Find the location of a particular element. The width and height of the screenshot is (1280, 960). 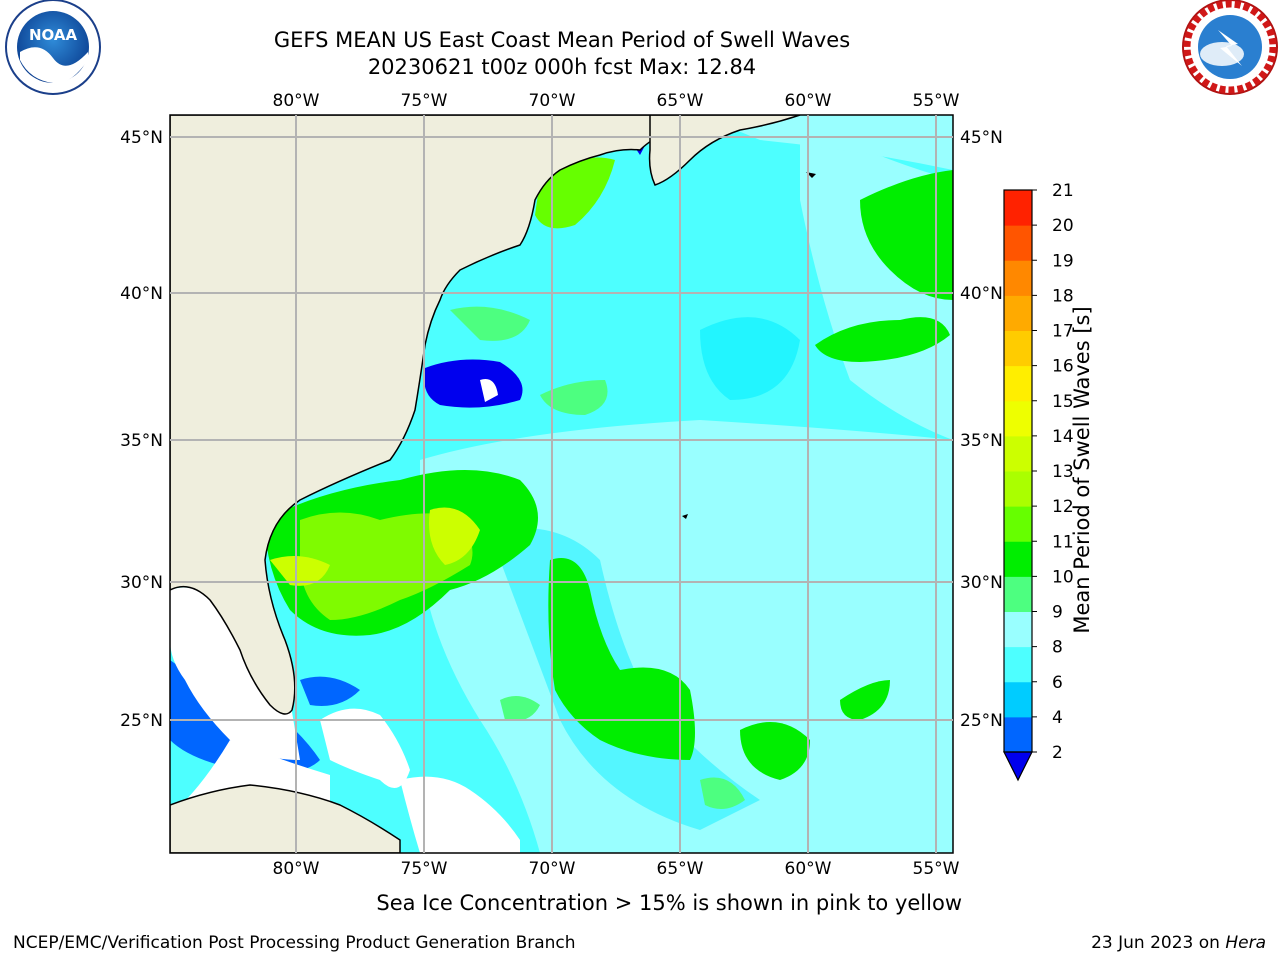

band-gulf-maine is located at coordinates (575, 193).